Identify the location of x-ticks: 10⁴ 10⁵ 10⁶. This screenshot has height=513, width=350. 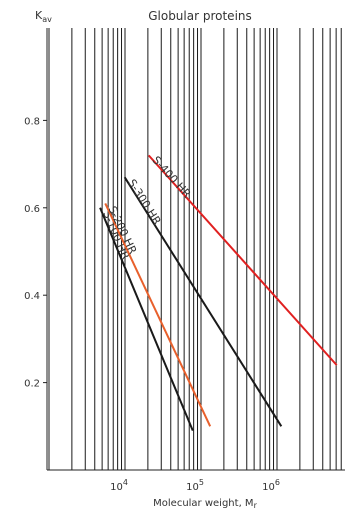
(195, 485).